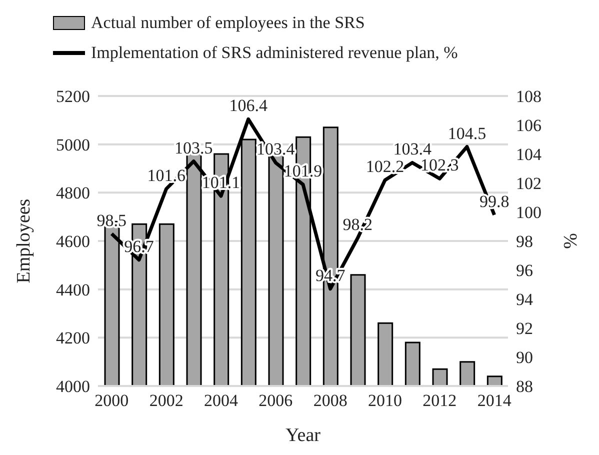 The width and height of the screenshot is (599, 455). Describe the element at coordinates (571, 240) in the screenshot. I see `y2-axis-title: %` at that location.